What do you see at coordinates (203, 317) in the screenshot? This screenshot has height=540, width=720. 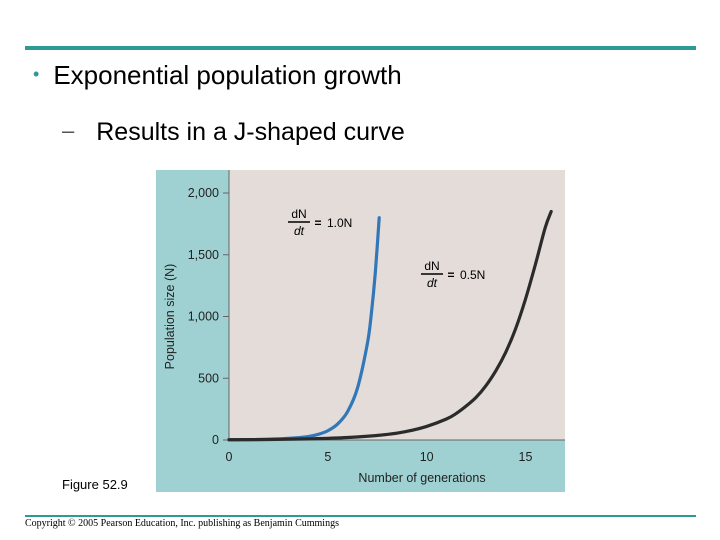 I see `y-tick-label: 1,000` at bounding box center [203, 317].